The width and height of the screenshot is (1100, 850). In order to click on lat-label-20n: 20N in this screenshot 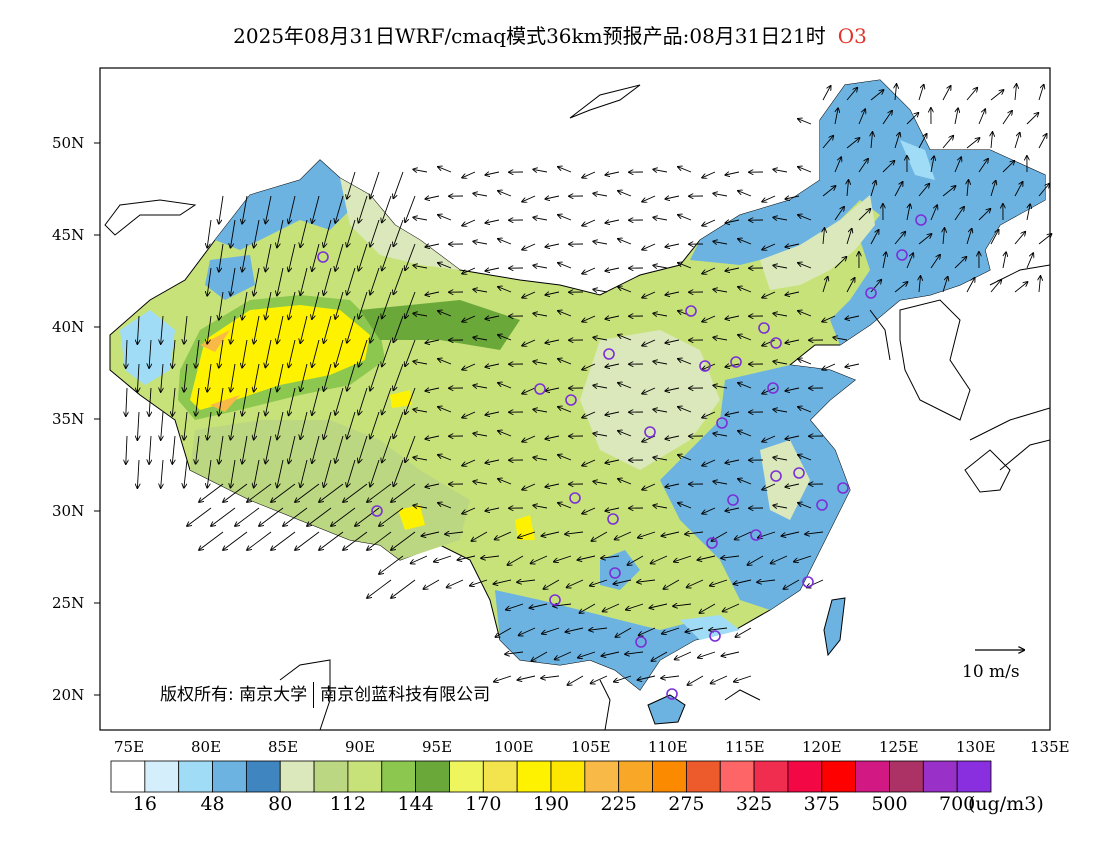, I will do `click(68, 695)`.